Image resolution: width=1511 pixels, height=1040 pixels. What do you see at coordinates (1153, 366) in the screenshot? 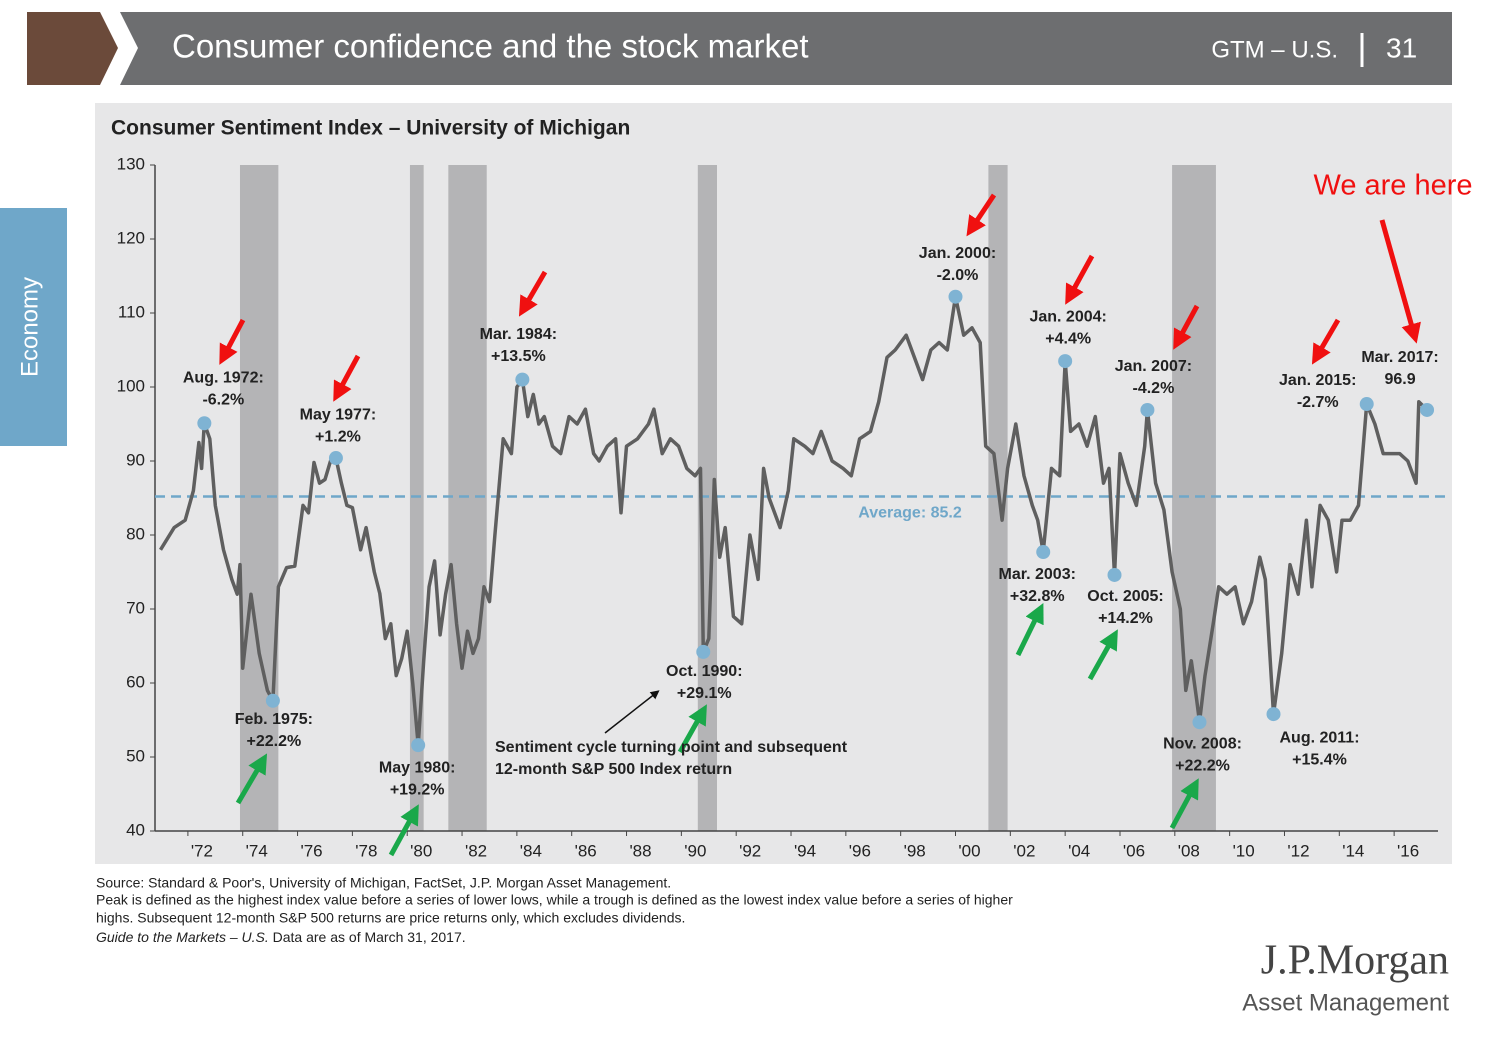
I see `point-label: Jan. 2007:` at bounding box center [1153, 366].